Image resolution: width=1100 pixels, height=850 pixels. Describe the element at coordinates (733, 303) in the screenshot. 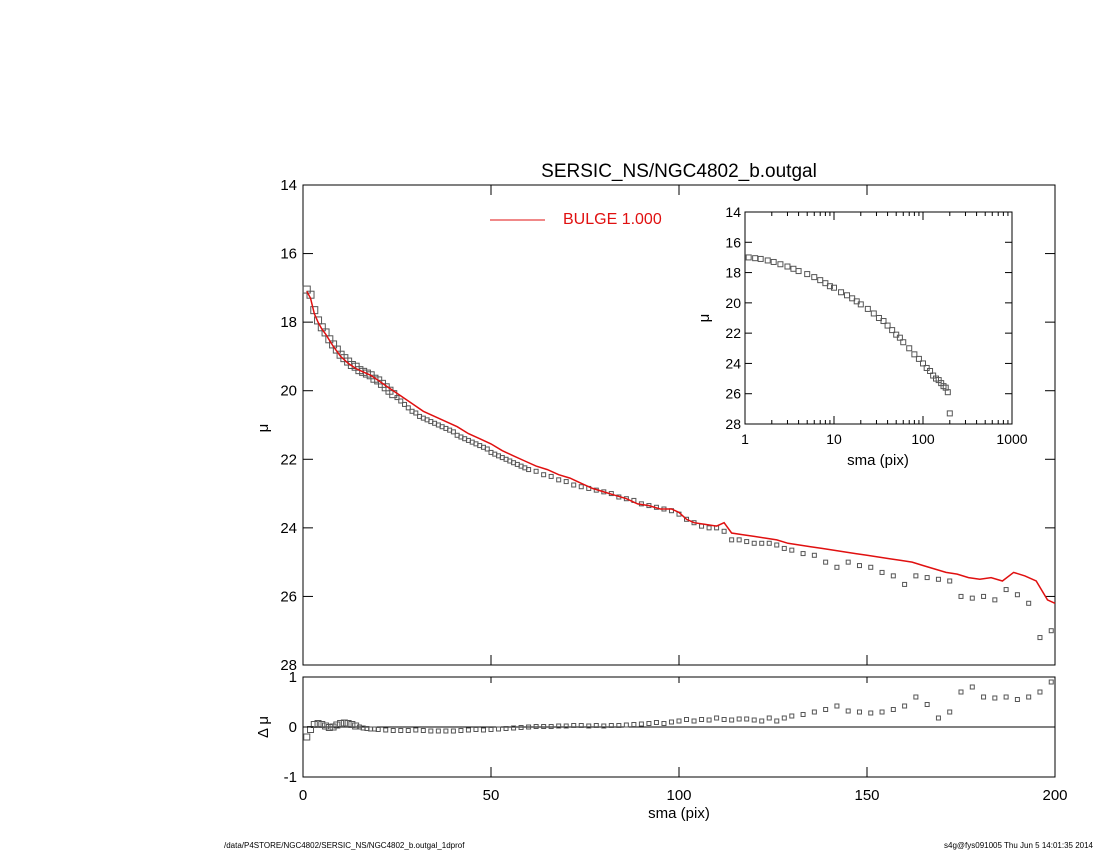

I see `inset-y-tick-label: 20` at that location.